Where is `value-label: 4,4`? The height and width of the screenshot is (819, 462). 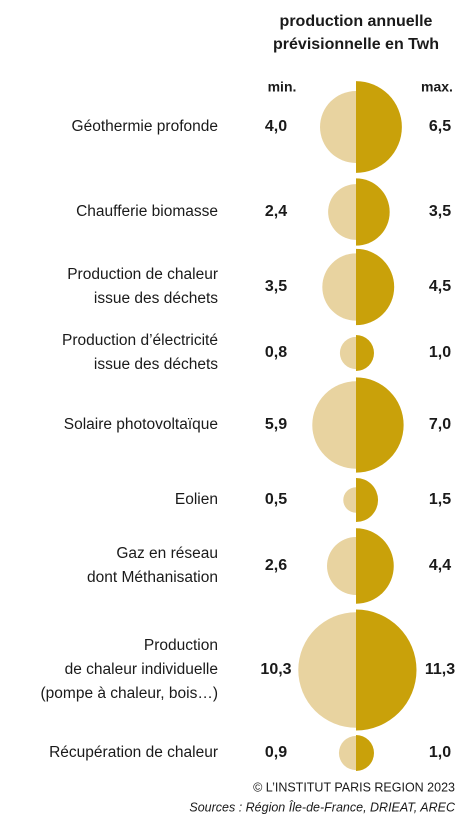 value-label: 4,4 is located at coordinates (440, 565).